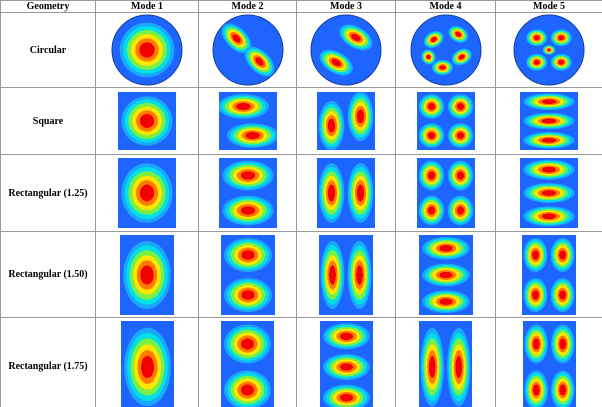 Image resolution: width=602 pixels, height=407 pixels. What do you see at coordinates (48, 362) in the screenshot?
I see `row-label: Rectangular (1.75)` at bounding box center [48, 362].